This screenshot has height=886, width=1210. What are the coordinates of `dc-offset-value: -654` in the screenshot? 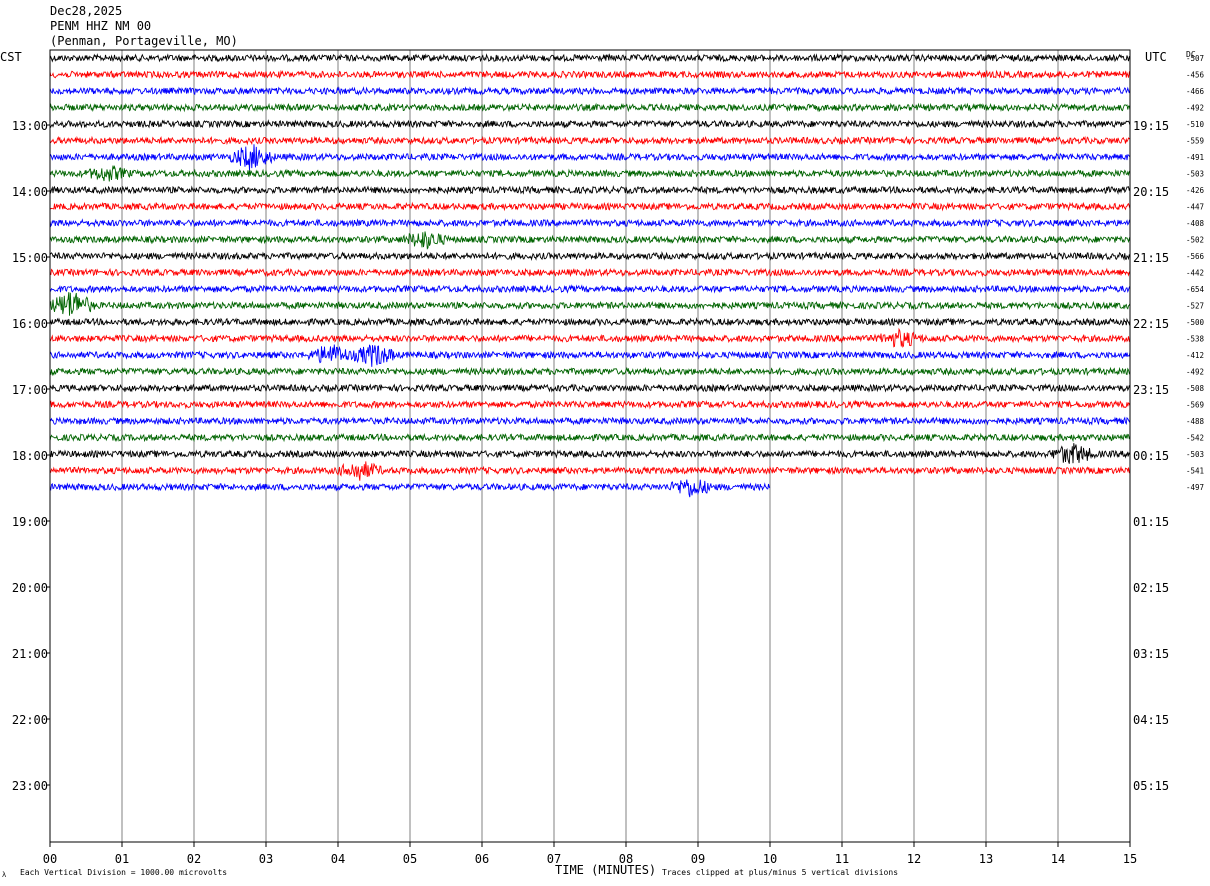 It's located at (1195, 289).